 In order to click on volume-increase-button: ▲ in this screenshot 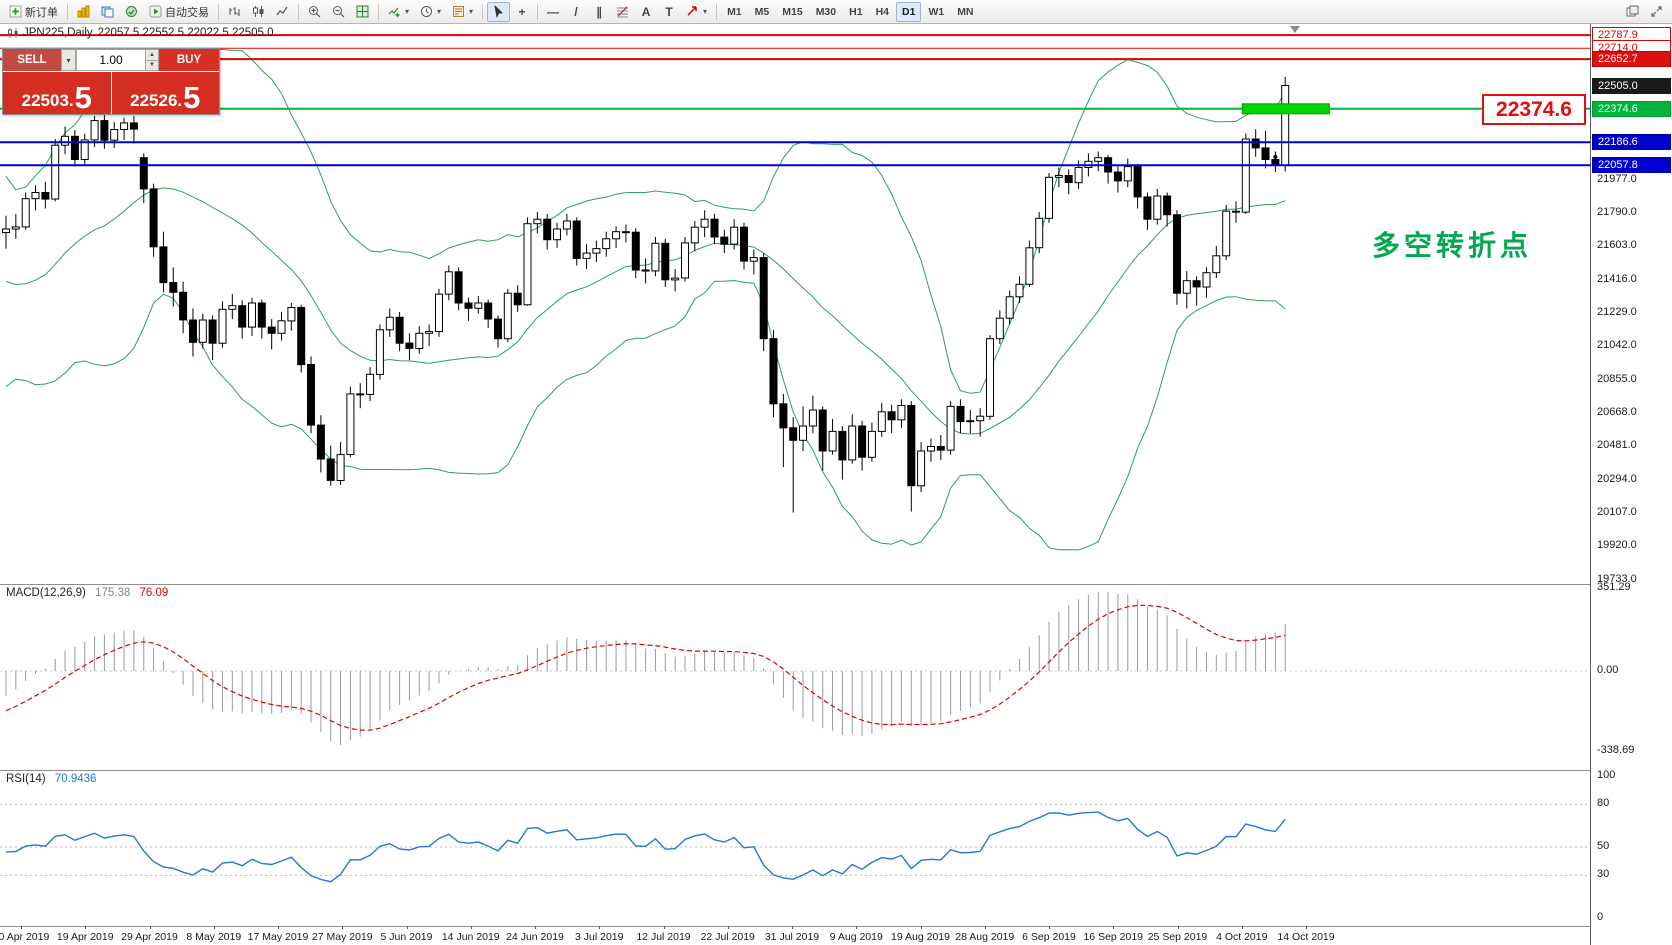, I will do `click(152, 55)`.